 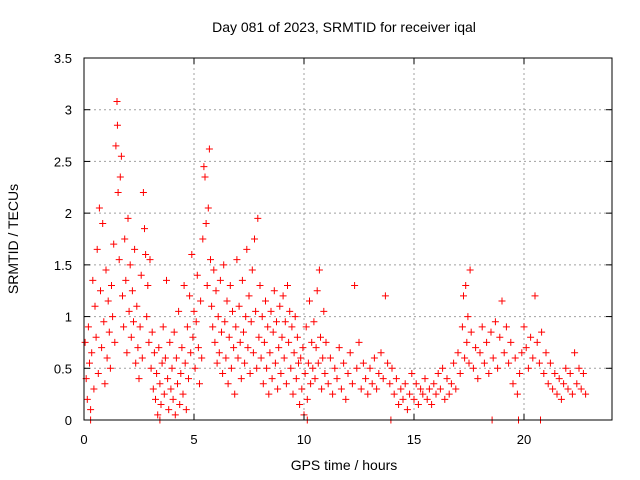 I want to click on y-tick-label: 3.5, so click(x=63, y=58).